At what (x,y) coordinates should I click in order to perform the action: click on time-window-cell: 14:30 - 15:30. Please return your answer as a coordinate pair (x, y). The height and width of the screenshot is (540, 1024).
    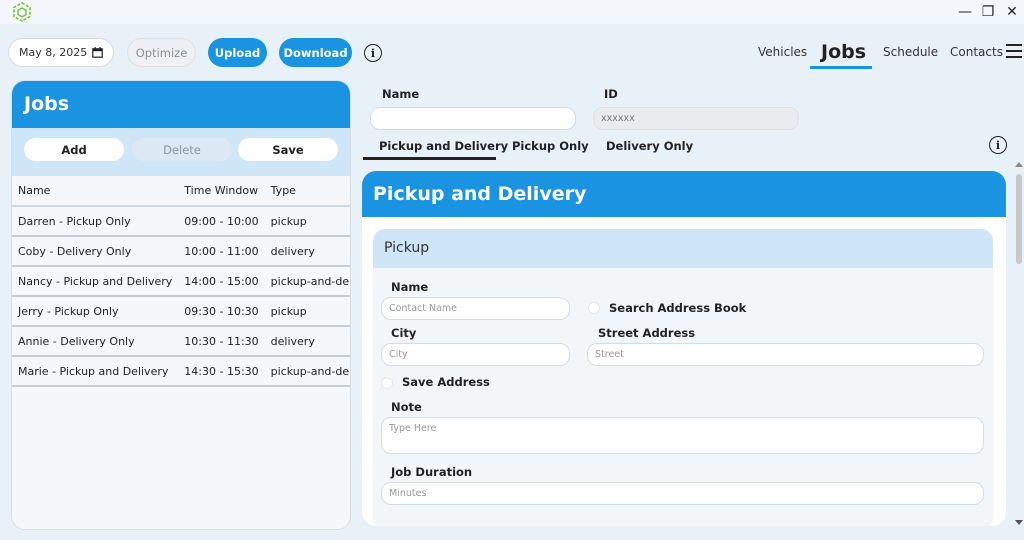
    Looking at the image, I should click on (221, 371).